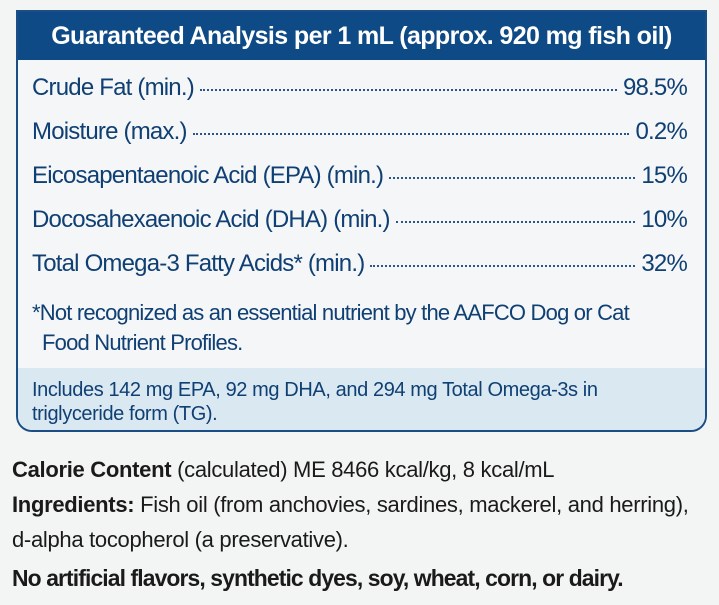  Describe the element at coordinates (113, 87) in the screenshot. I see `row-label: Crude Fat (min.)` at that location.